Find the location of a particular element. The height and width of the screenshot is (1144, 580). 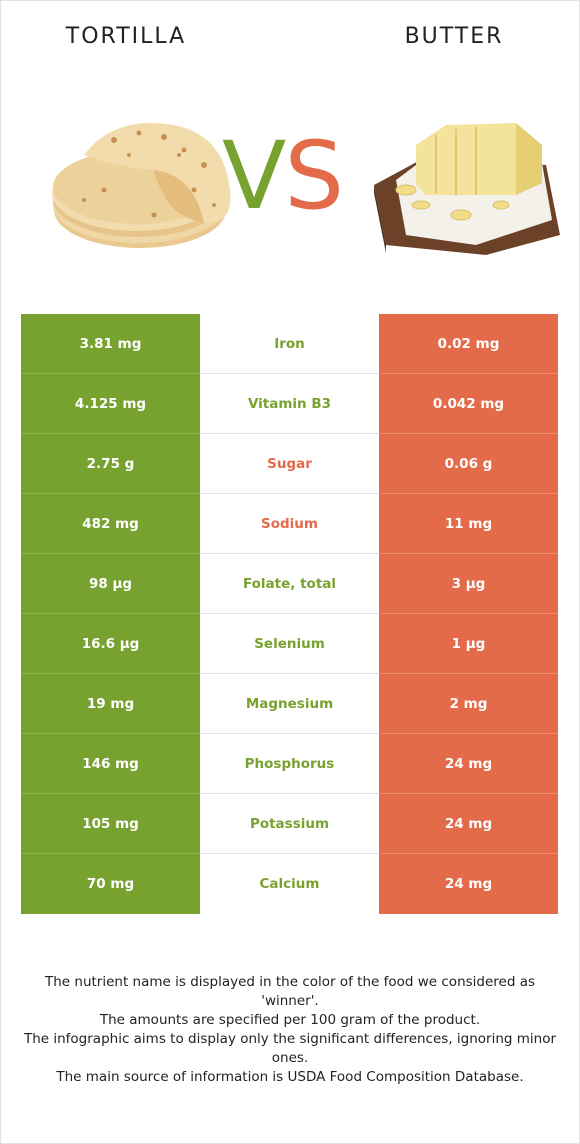

butter-value: 1 µg is located at coordinates (468, 644).